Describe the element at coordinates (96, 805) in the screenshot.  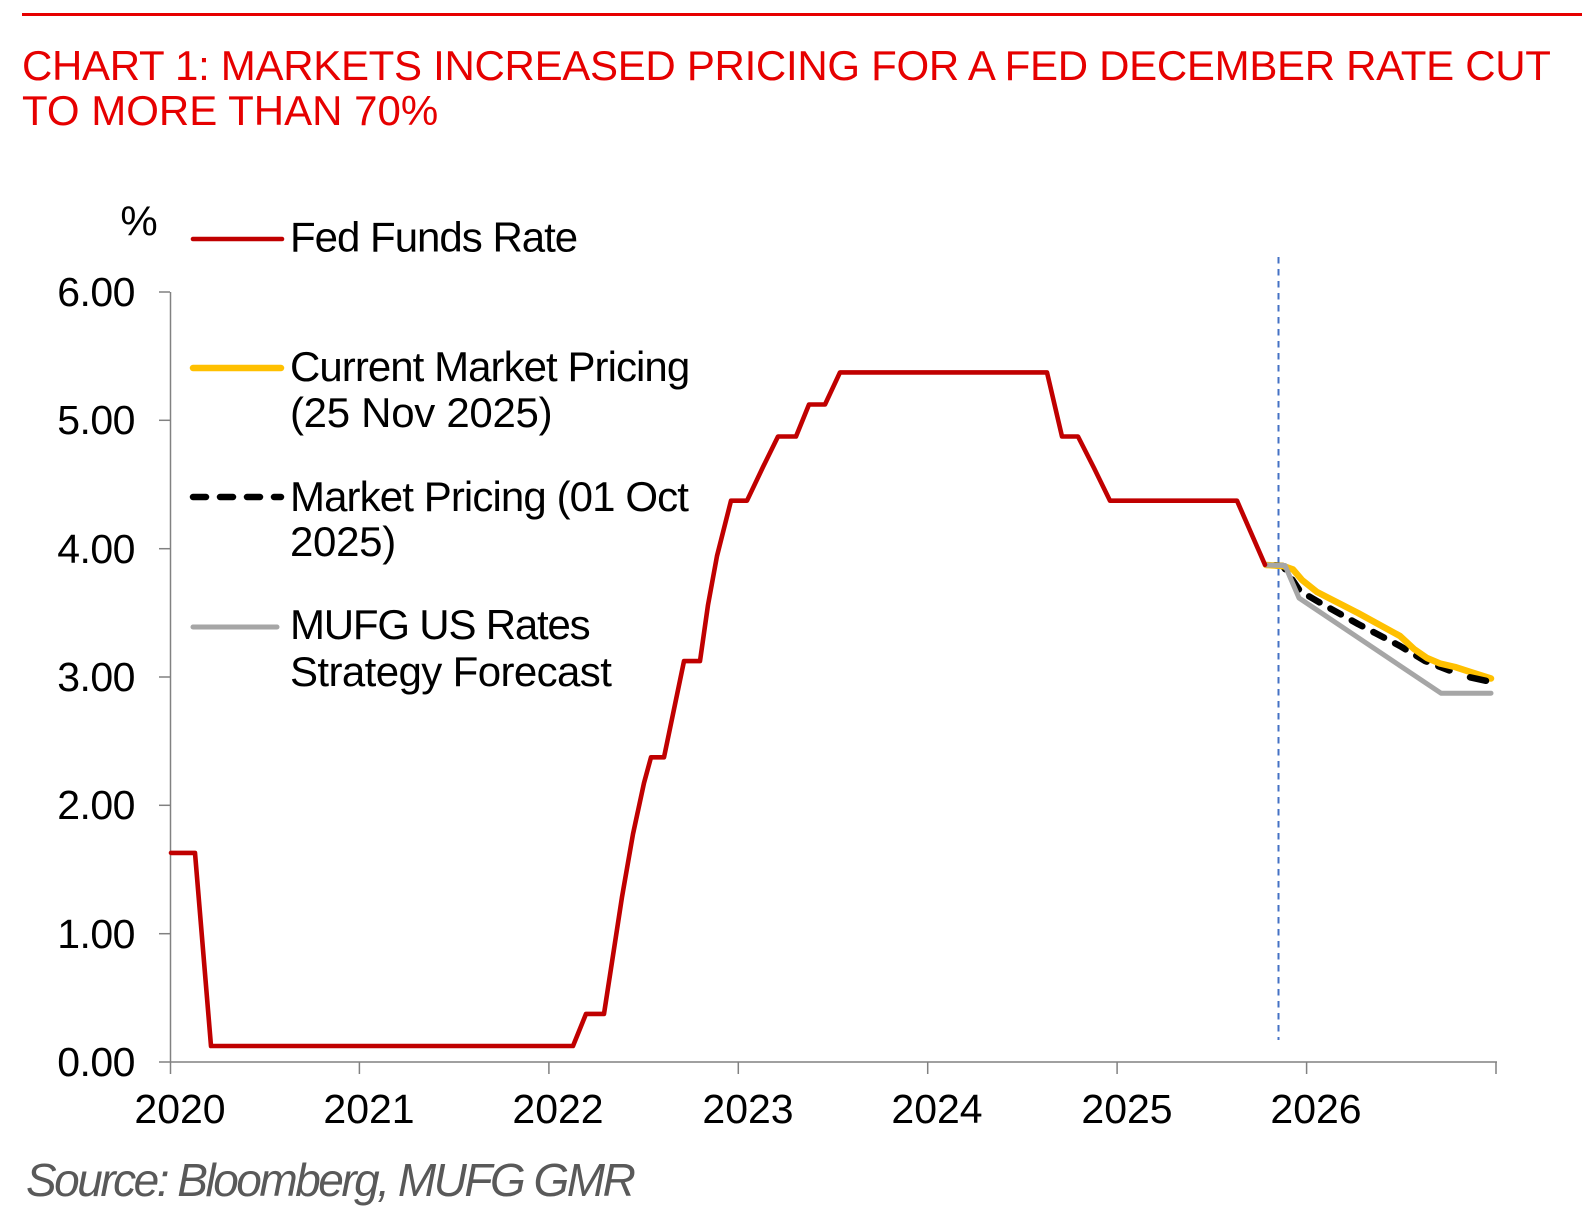
I see `svg-text: 2.00` at that location.